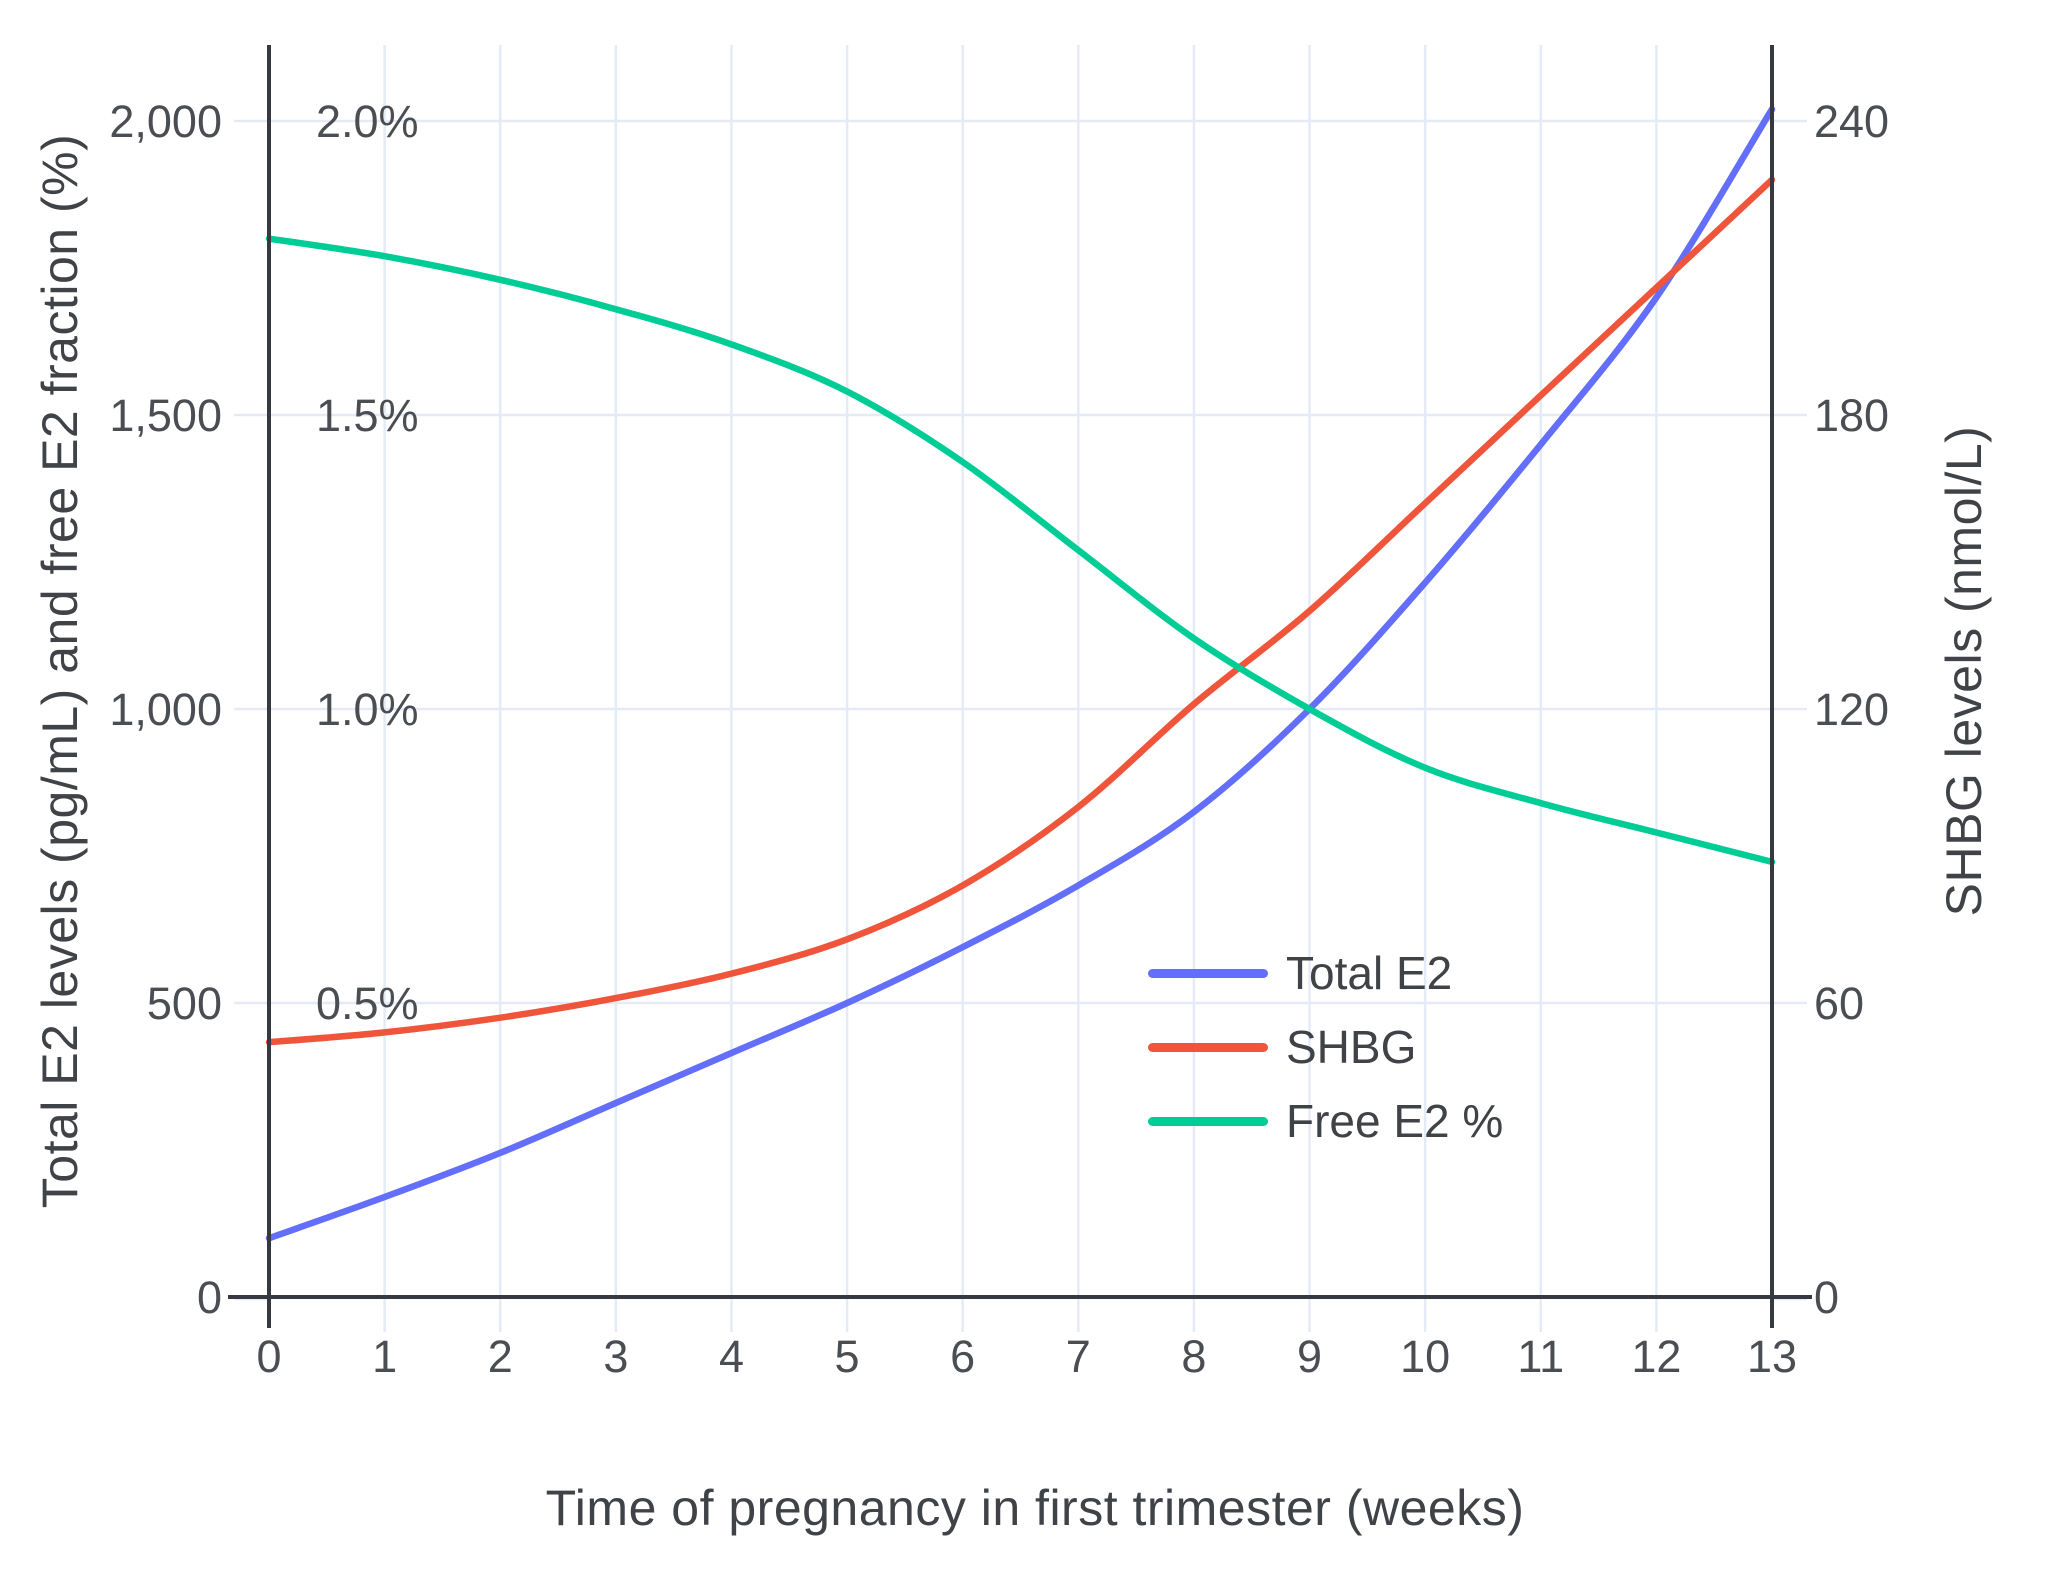 This screenshot has width=2048, height=1583. I want to click on legend-item-free-e2: Free E2 %, so click(1325, 1121).